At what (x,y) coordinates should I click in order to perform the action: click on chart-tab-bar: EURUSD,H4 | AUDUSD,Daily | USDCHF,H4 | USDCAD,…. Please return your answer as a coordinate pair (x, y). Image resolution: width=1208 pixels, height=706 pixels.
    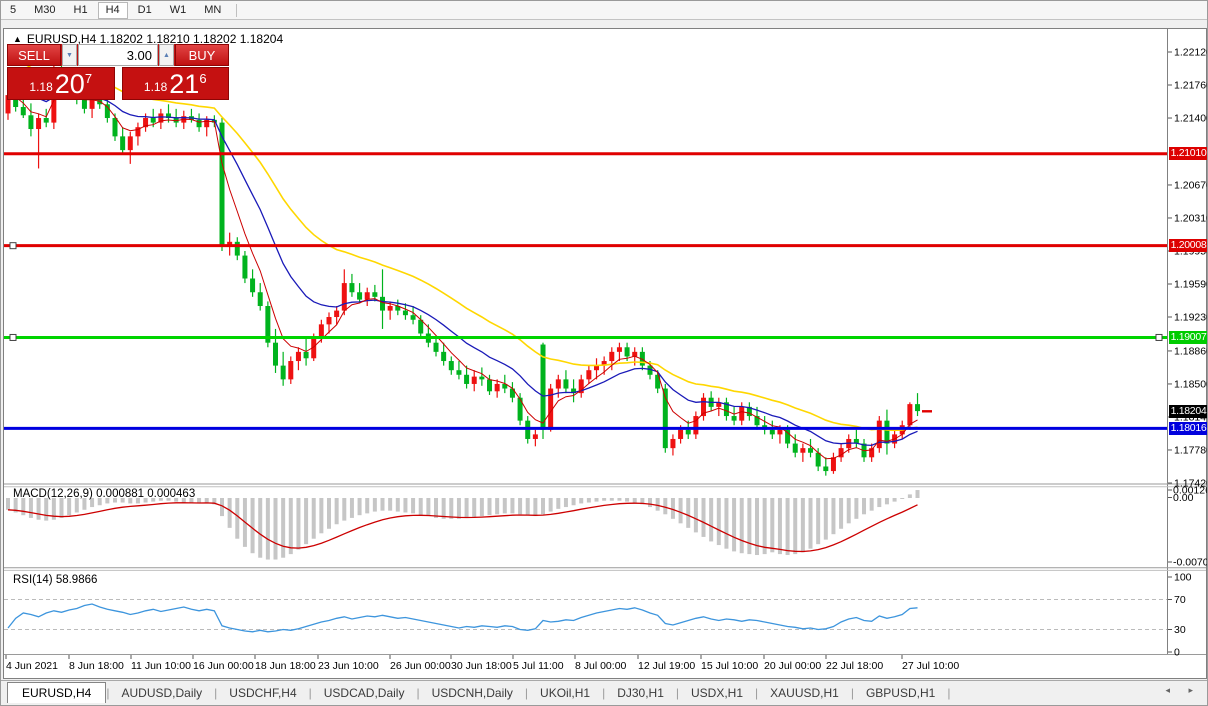
    Looking at the image, I should click on (604, 691).